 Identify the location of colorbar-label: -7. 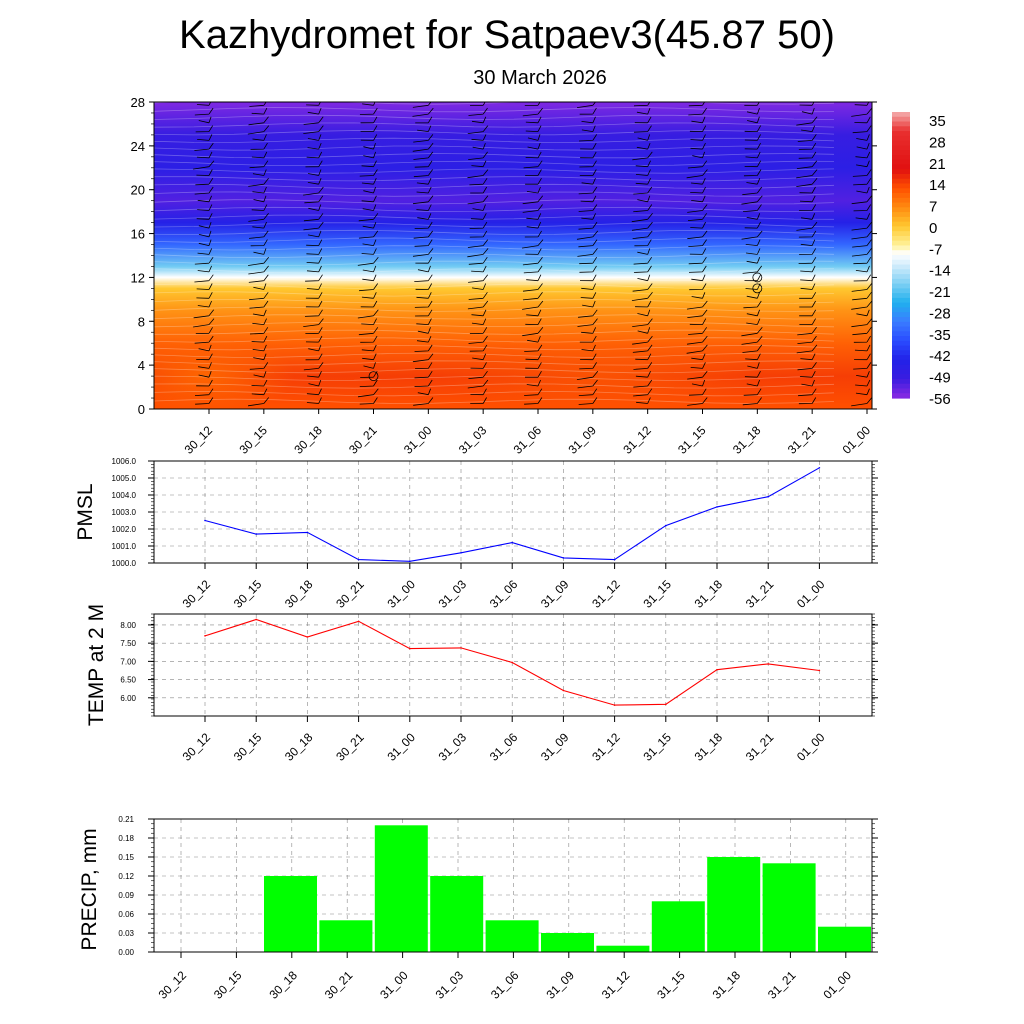
(935, 249).